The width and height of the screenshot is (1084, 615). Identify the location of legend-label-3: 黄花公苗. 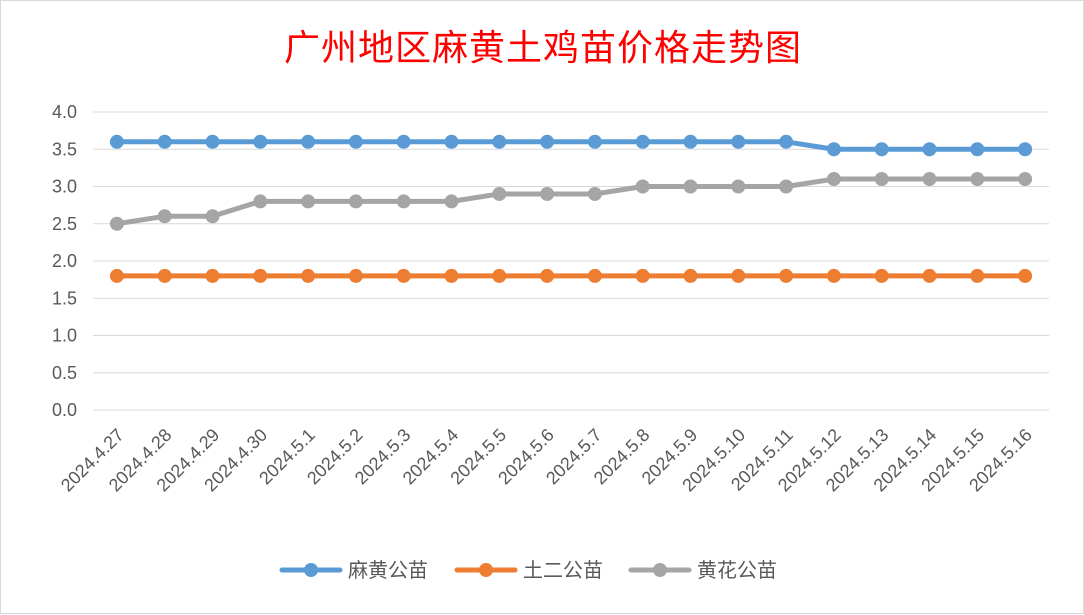
(737, 570).